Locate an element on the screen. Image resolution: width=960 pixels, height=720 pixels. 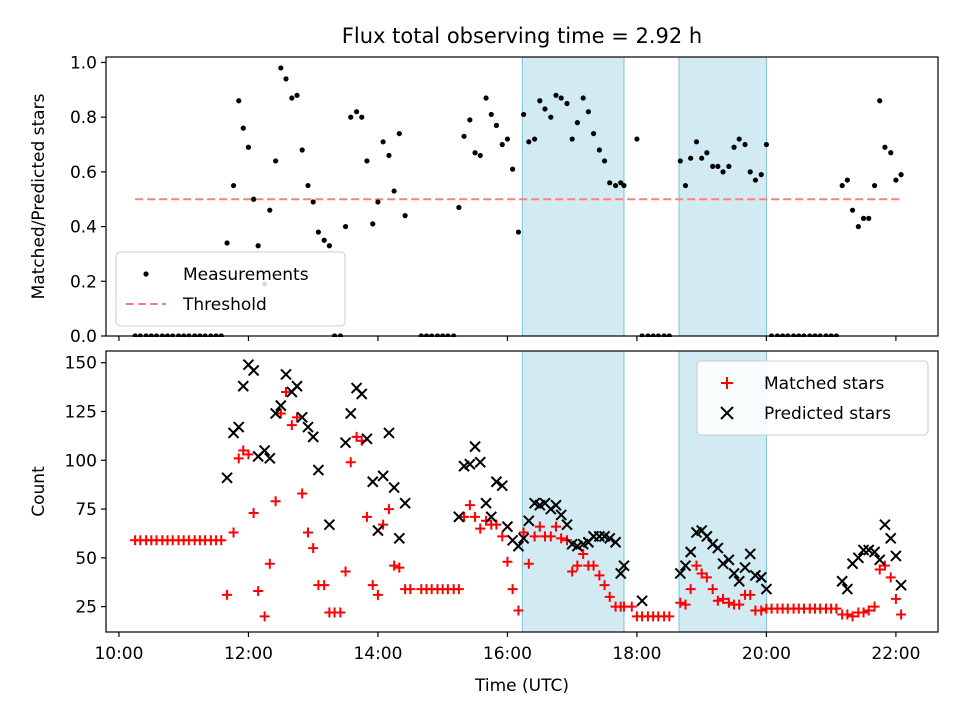
legend-marker is located at coordinates (727, 383).